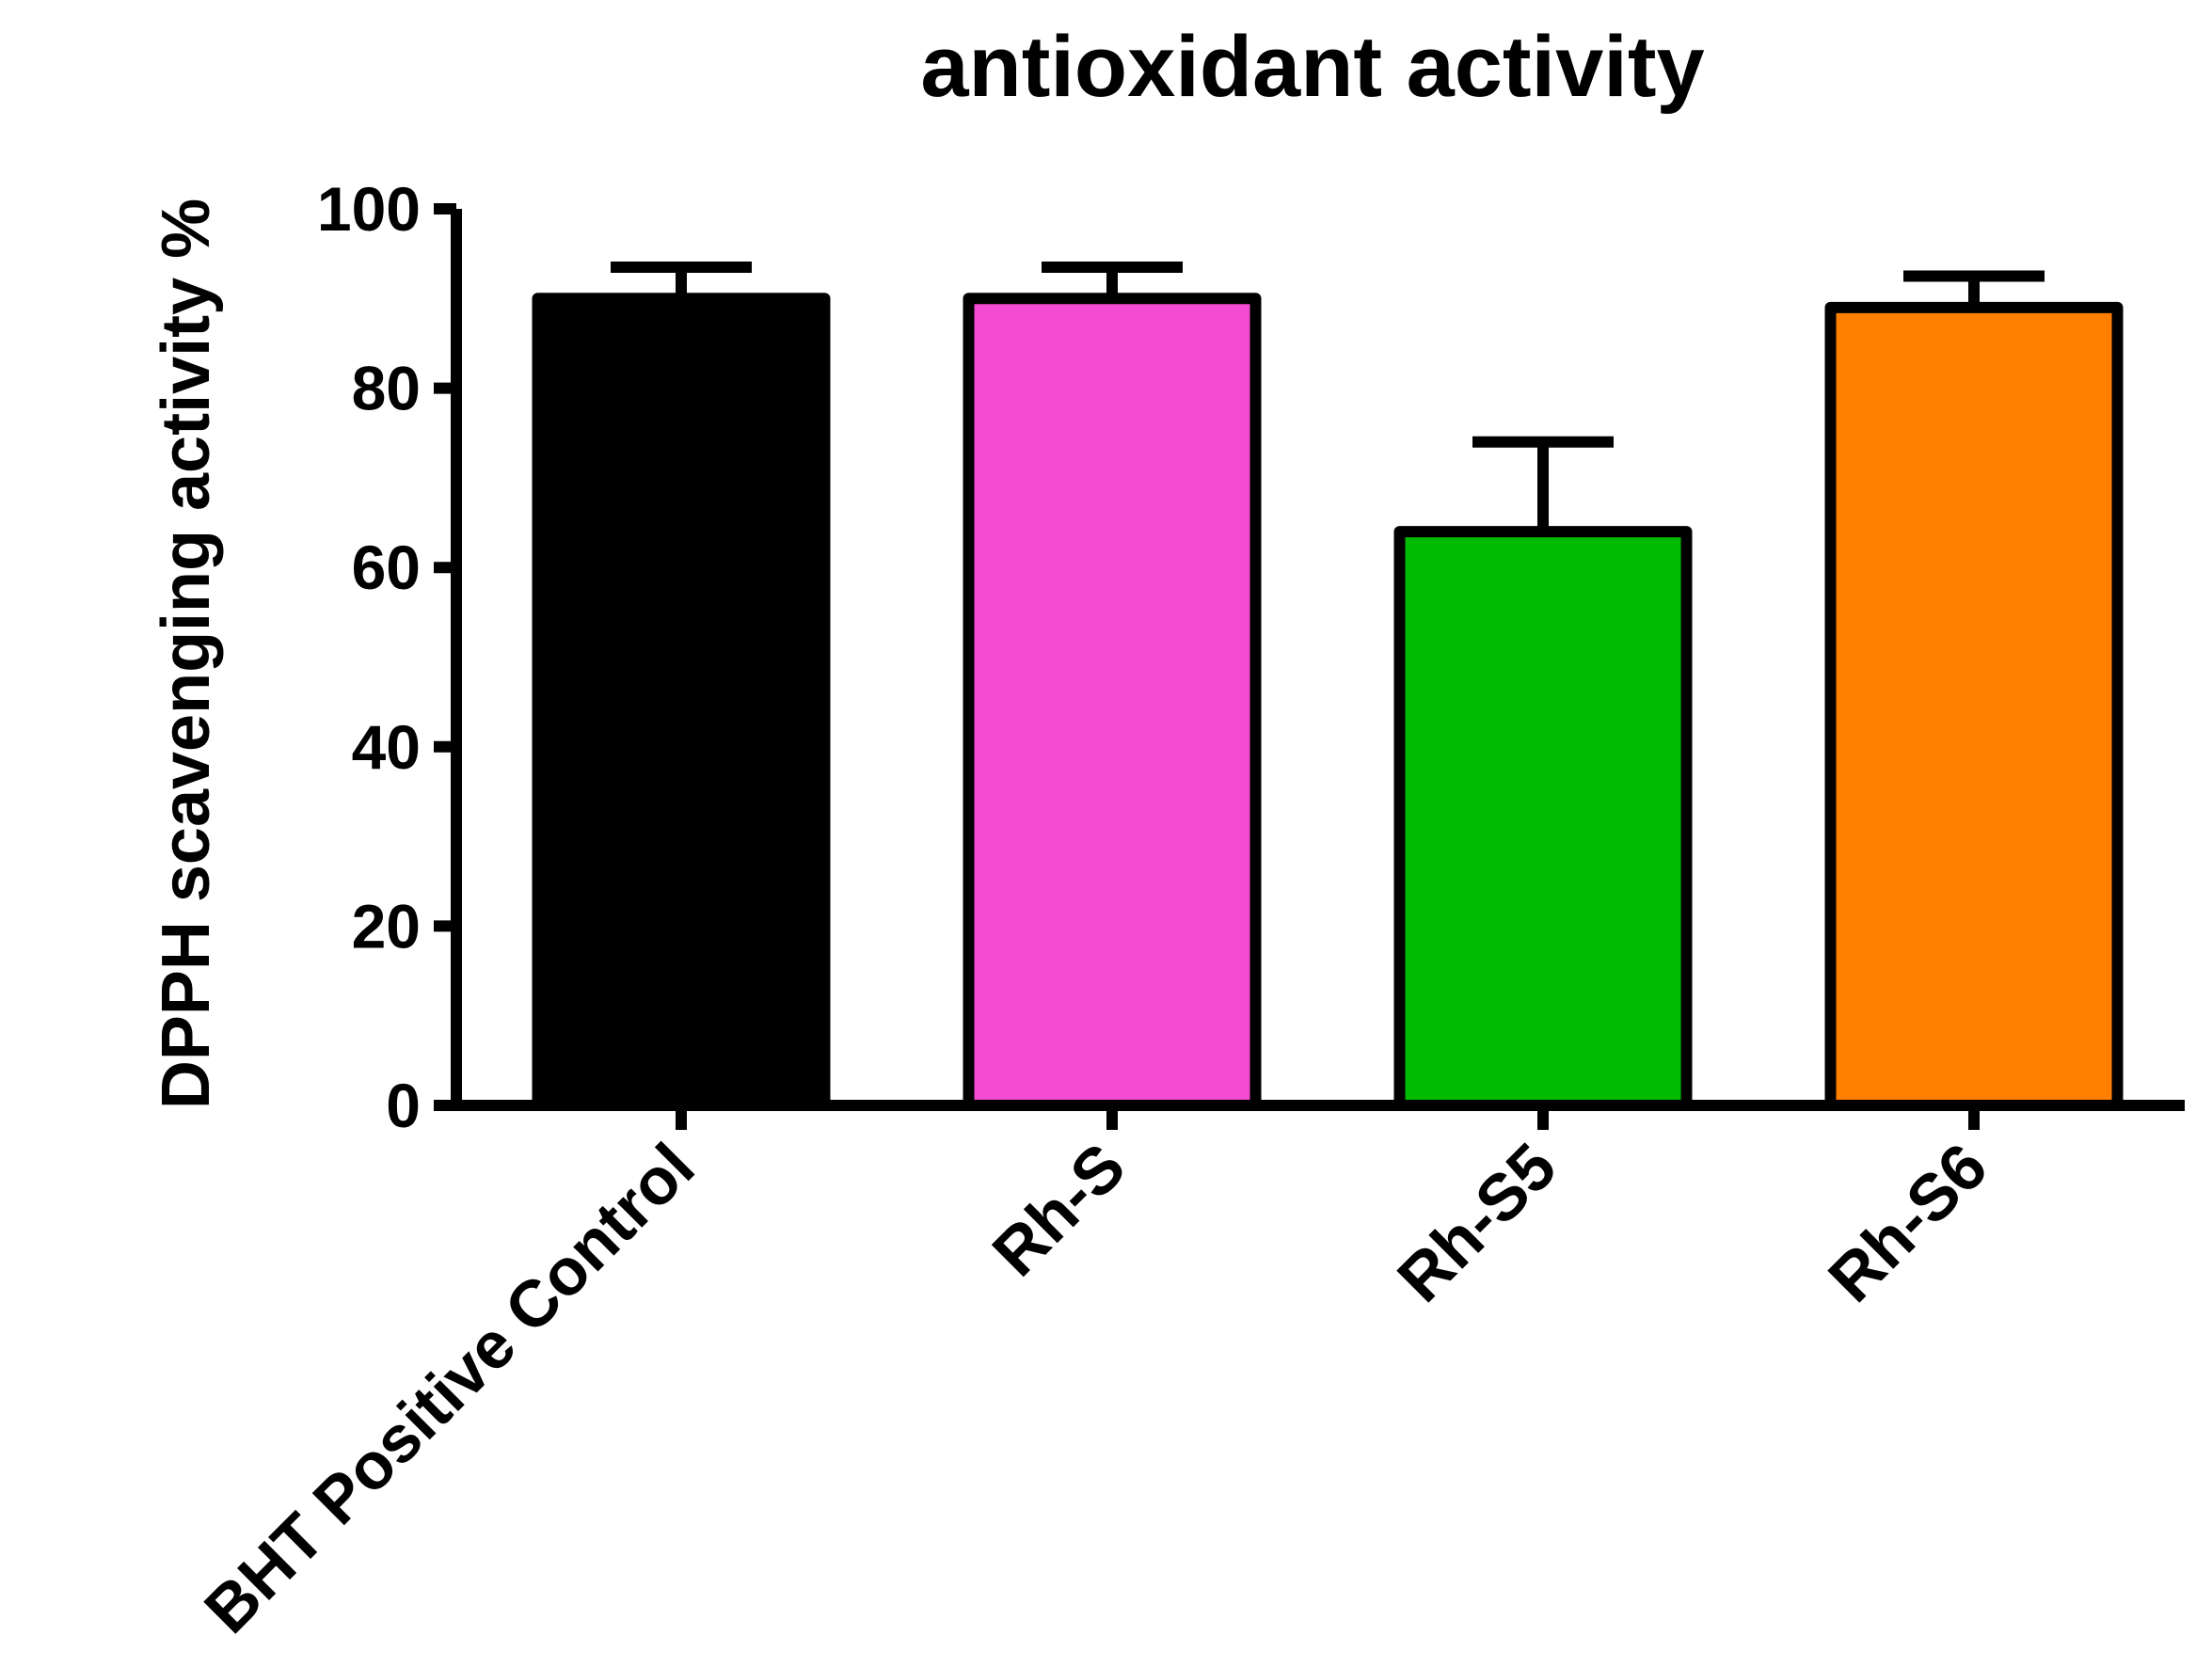 Image resolution: width=2212 pixels, height=1668 pixels. I want to click on error-bars-layer, so click(1328, 396).